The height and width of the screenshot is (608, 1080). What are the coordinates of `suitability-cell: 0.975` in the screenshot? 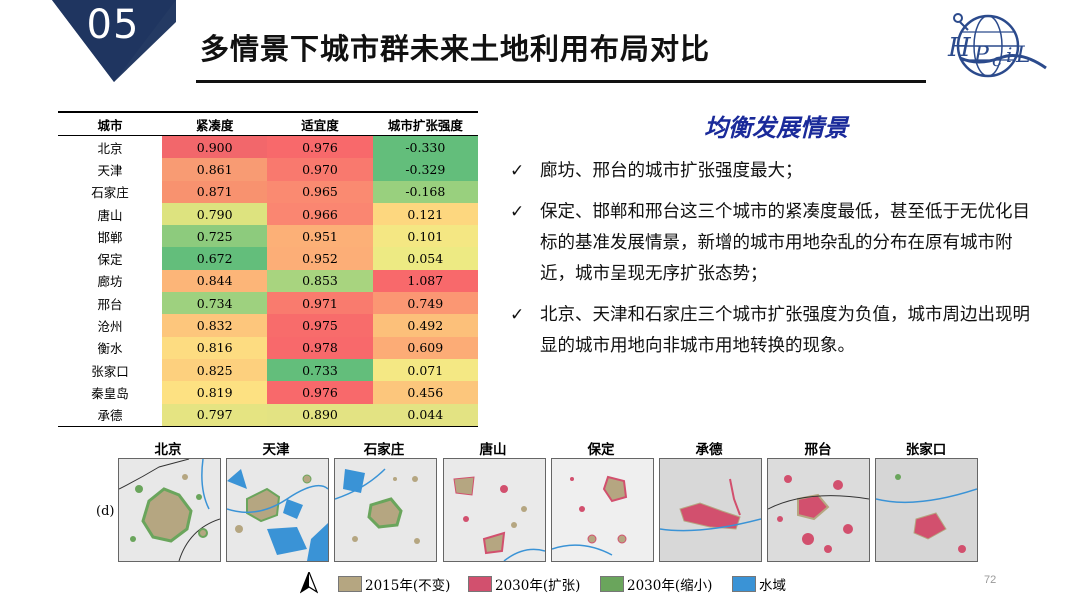 It's located at (320, 325).